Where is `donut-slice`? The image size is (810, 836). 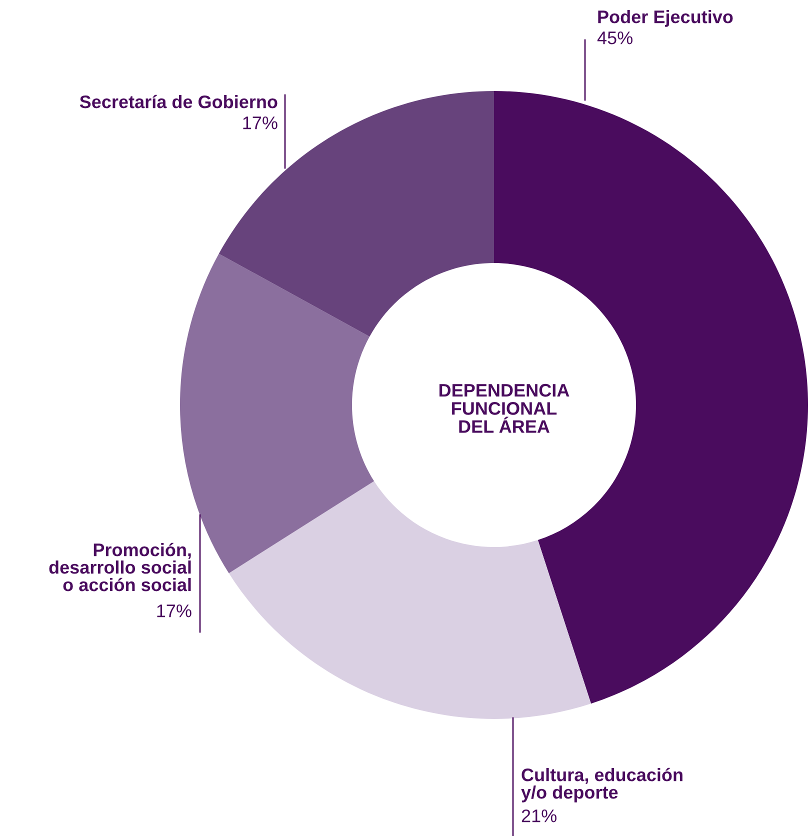 donut-slice is located at coordinates (410, 600).